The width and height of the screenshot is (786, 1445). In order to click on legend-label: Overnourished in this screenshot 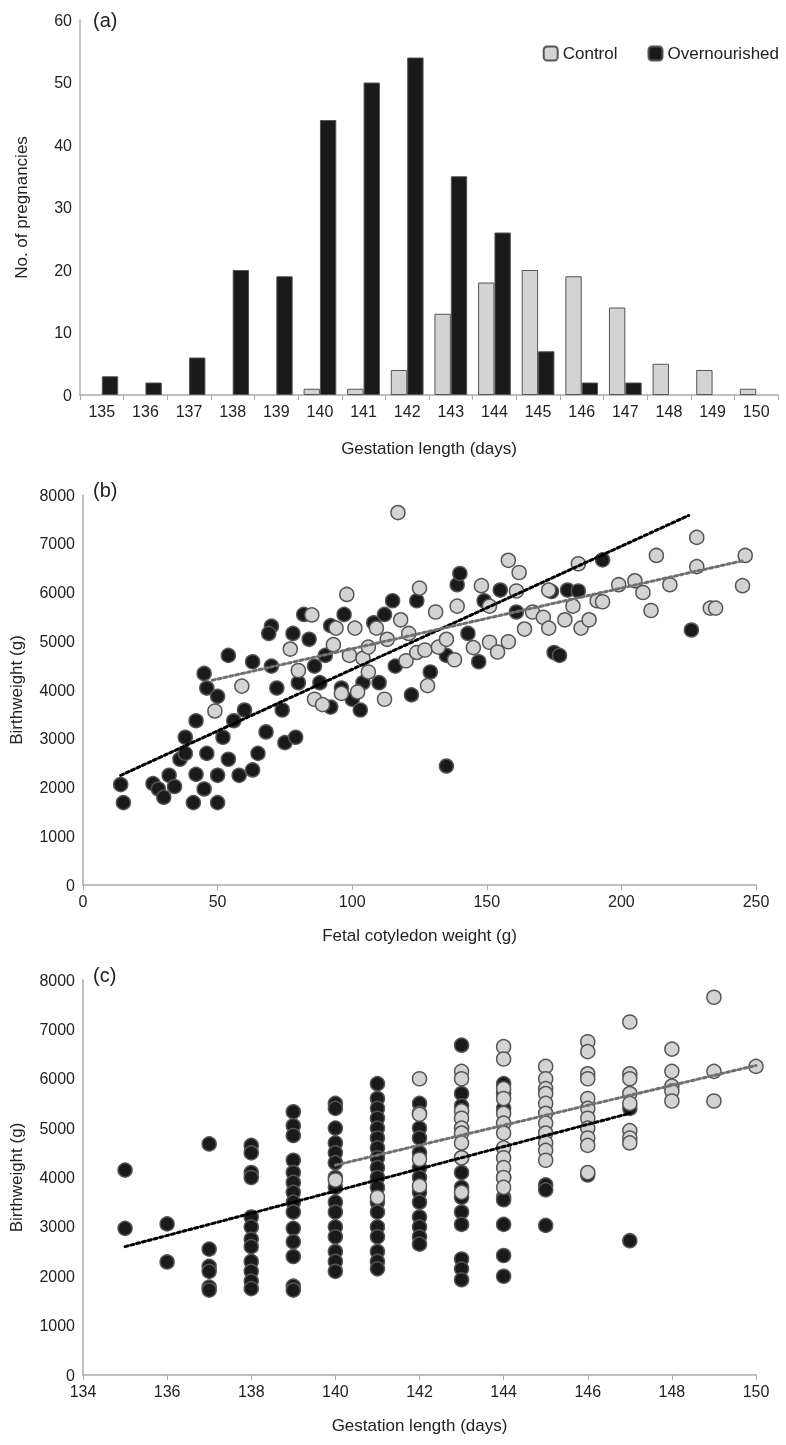, I will do `click(723, 53)`.